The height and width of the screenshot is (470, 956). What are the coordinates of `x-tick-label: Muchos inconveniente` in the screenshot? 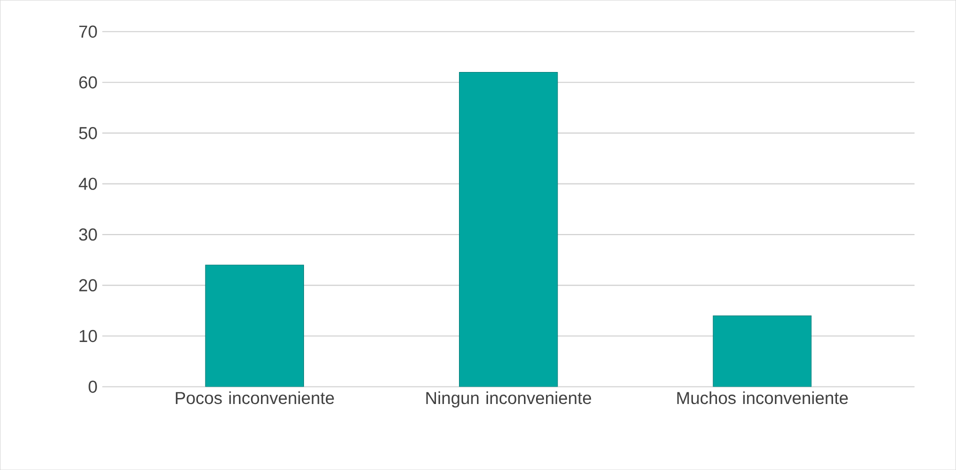 It's located at (762, 397).